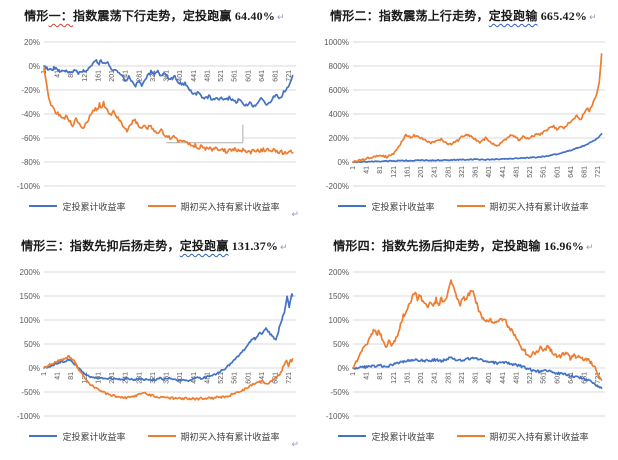  I want to click on legend-label: 期初买入持有累计收益率, so click(539, 436).